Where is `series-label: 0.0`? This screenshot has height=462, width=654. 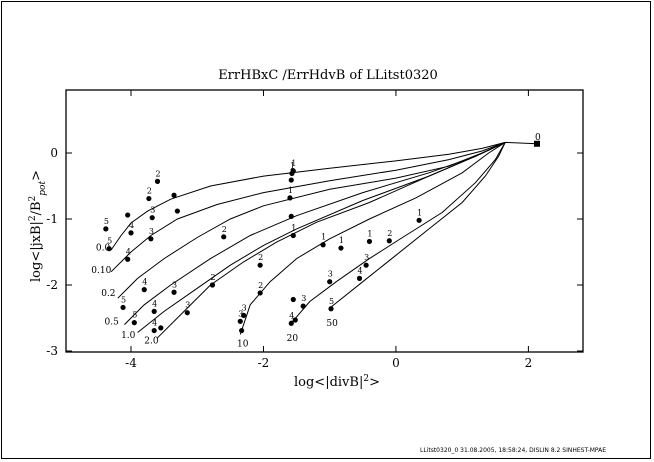
series-label: 0.0 is located at coordinates (103, 249).